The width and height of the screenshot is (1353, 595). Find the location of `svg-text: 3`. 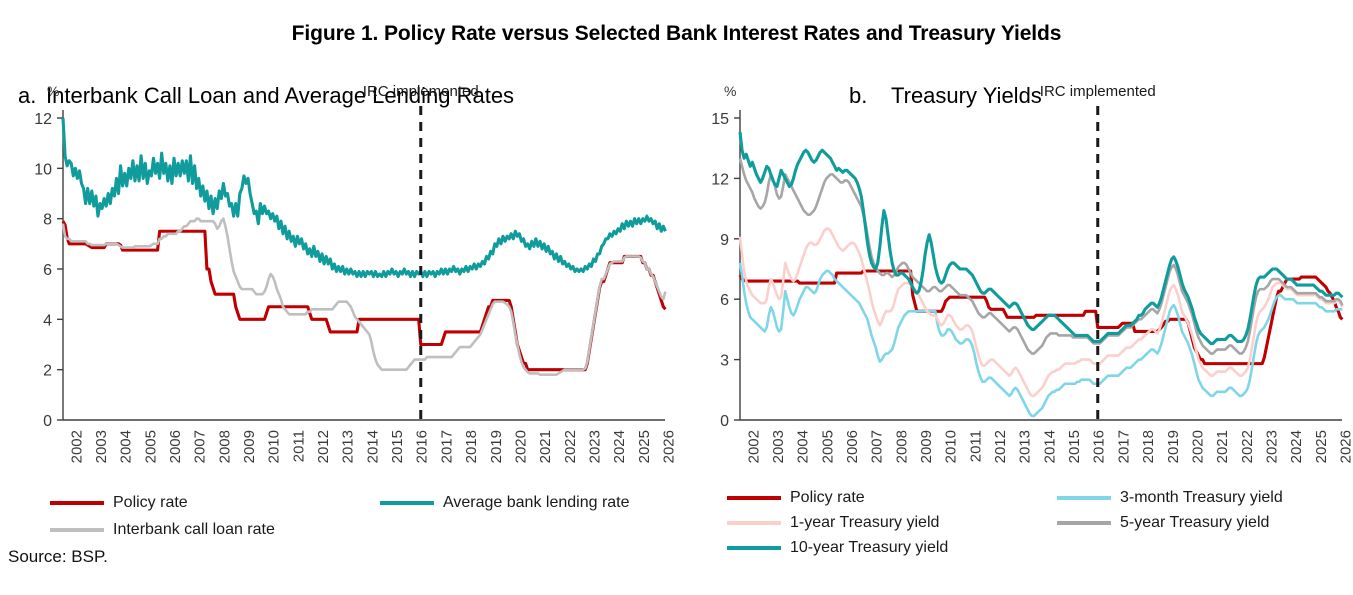

svg-text: 3 is located at coordinates (724, 361).